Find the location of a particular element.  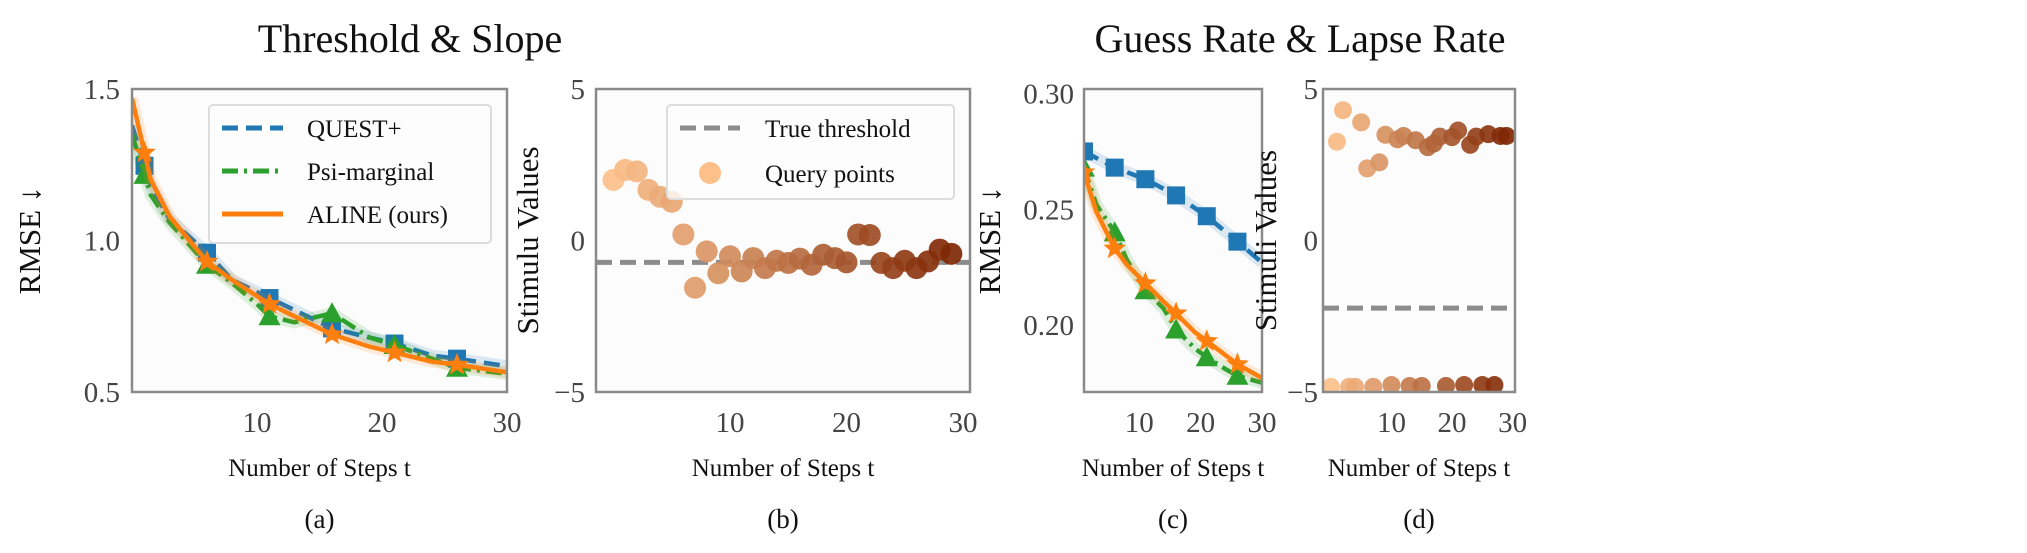

legend: QUEST+ Psi-marginal ALINE (ours) is located at coordinates (350, 174).